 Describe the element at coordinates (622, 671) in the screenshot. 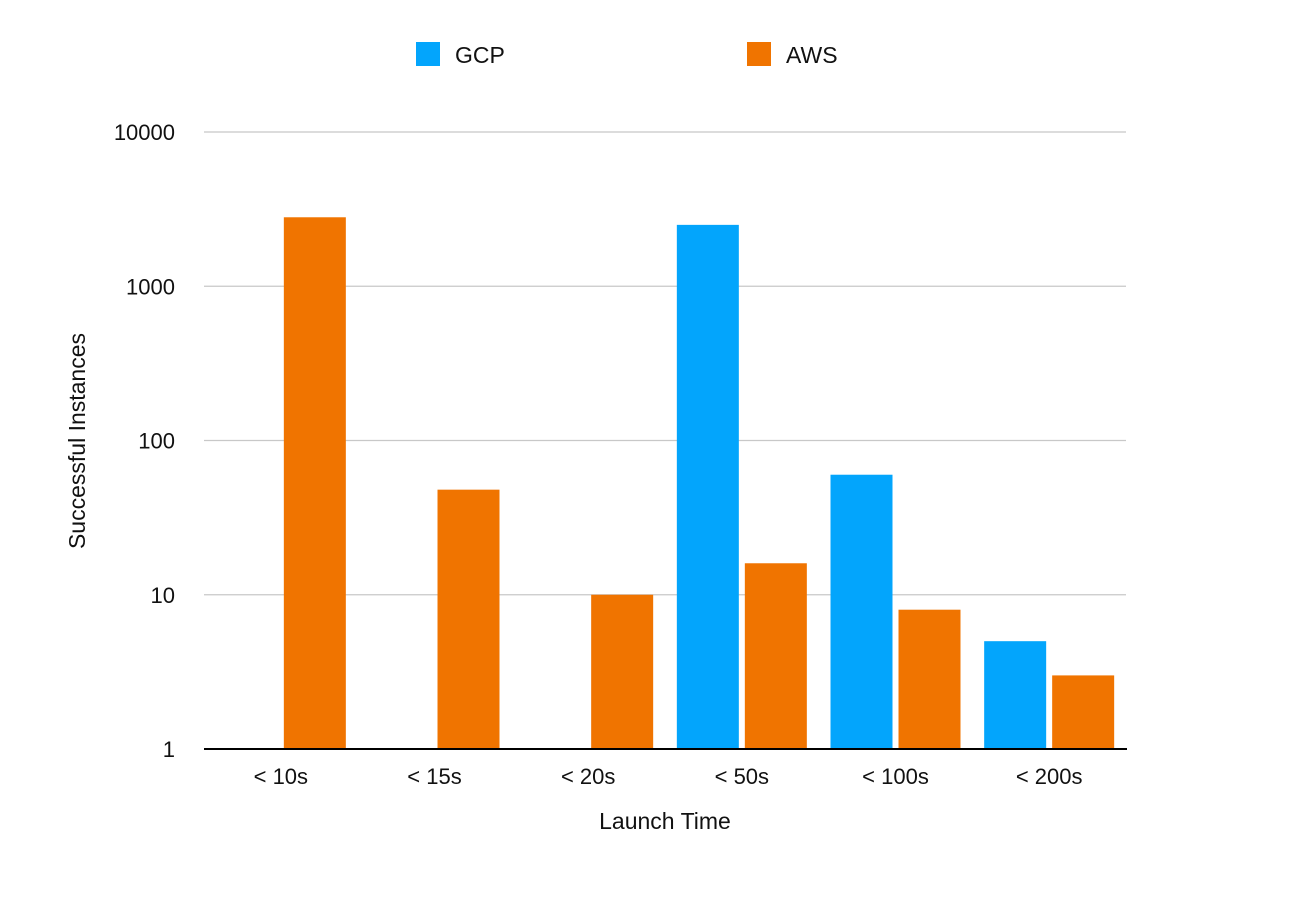

I see `bar-aws-20s` at that location.